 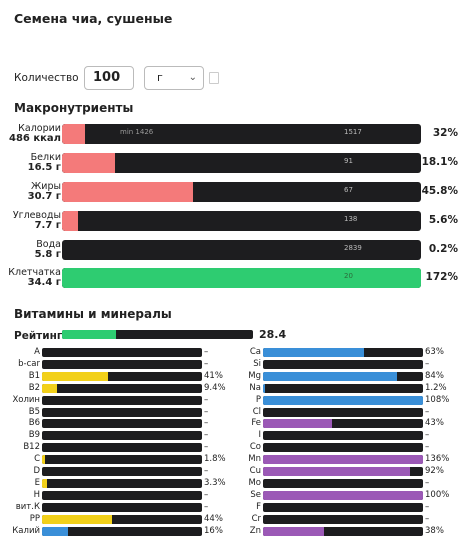 I want to click on rating-fill, so click(x=89, y=334).